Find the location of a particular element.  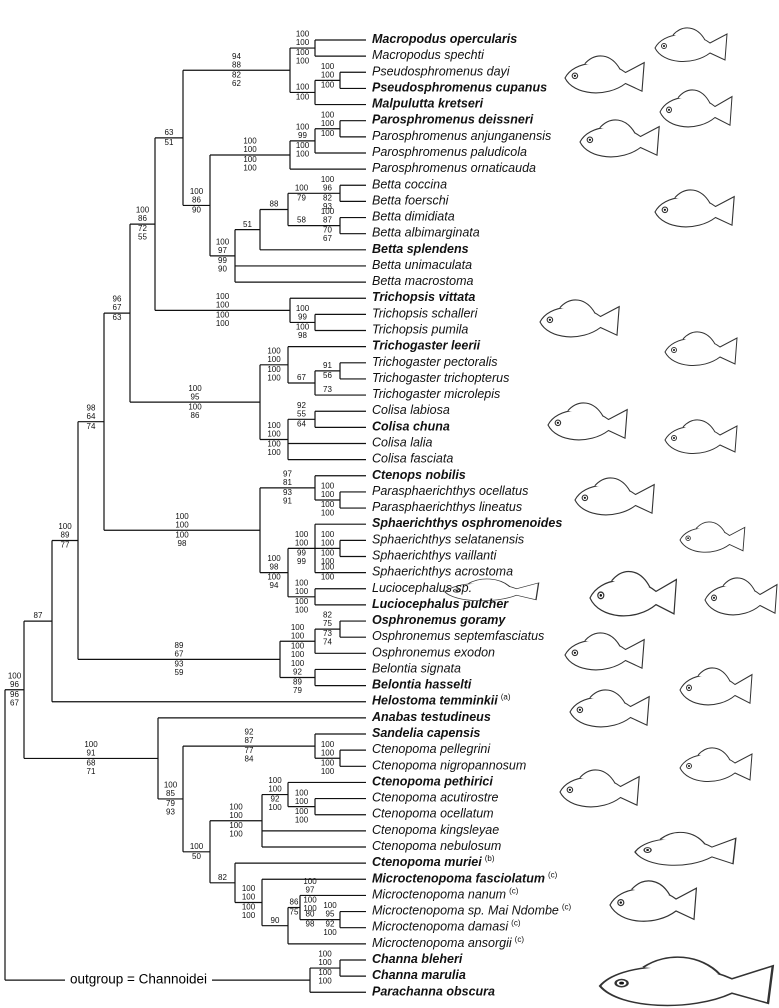

taxon-name: Anabas testudineus is located at coordinates (431, 717).